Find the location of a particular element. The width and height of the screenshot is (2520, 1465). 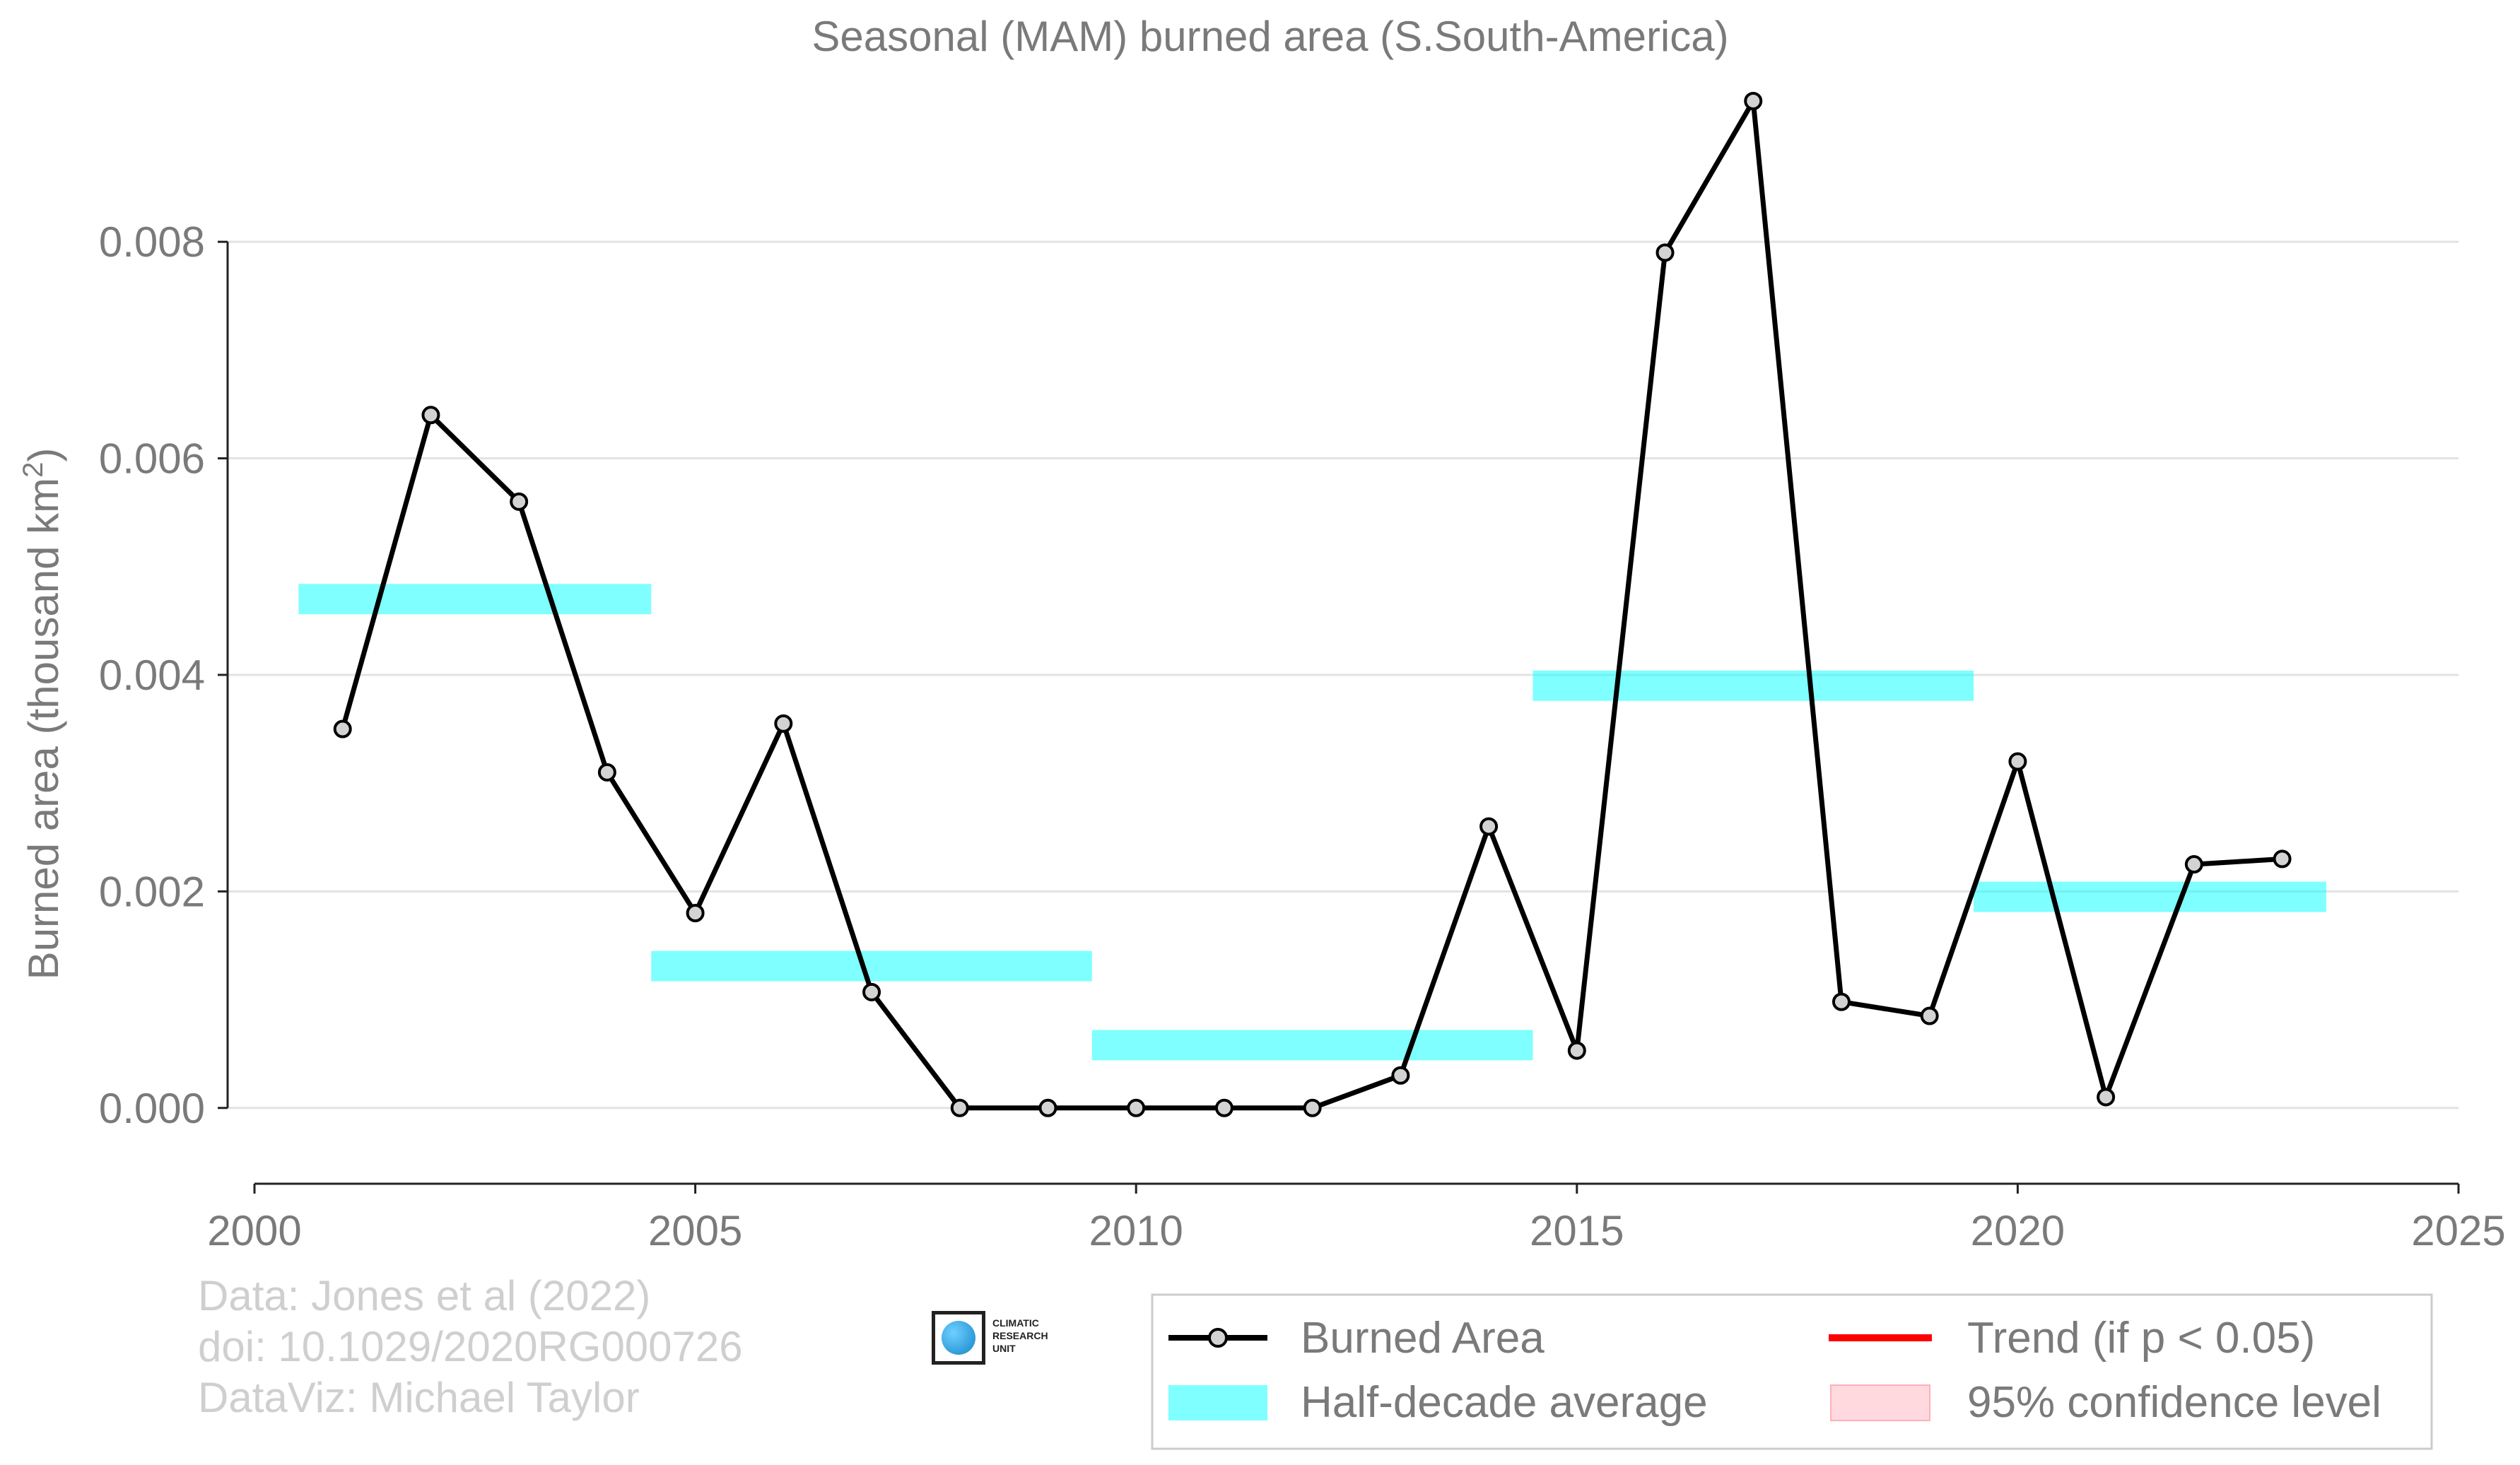

cru-logo-bracket is located at coordinates (959, 1338).